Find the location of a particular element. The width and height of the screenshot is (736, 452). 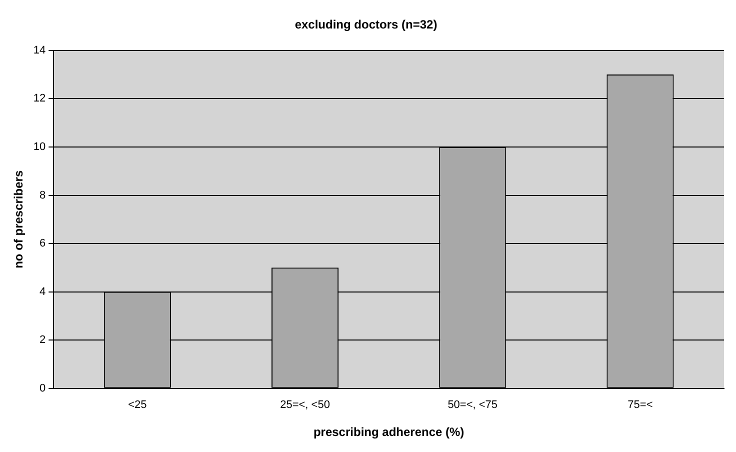

y-tick-label: 0 is located at coordinates (43, 388).